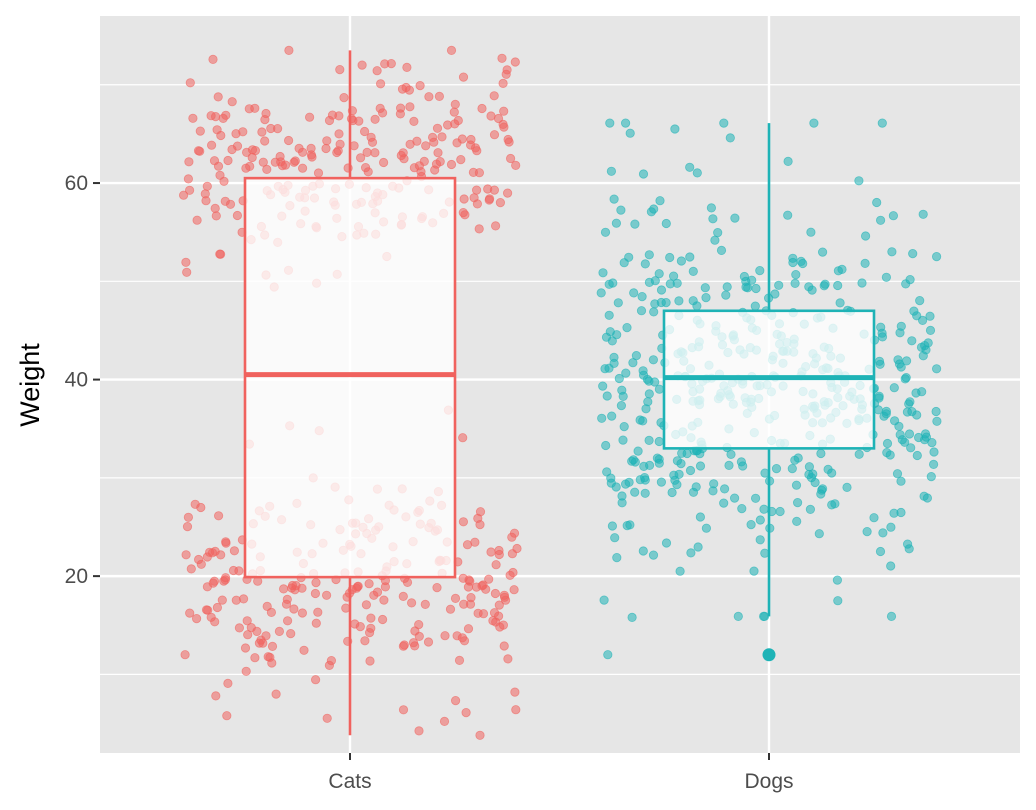 The width and height of the screenshot is (1036, 810). Describe the element at coordinates (768, 781) in the screenshot. I see `x-tick-label: Dogs` at that location.